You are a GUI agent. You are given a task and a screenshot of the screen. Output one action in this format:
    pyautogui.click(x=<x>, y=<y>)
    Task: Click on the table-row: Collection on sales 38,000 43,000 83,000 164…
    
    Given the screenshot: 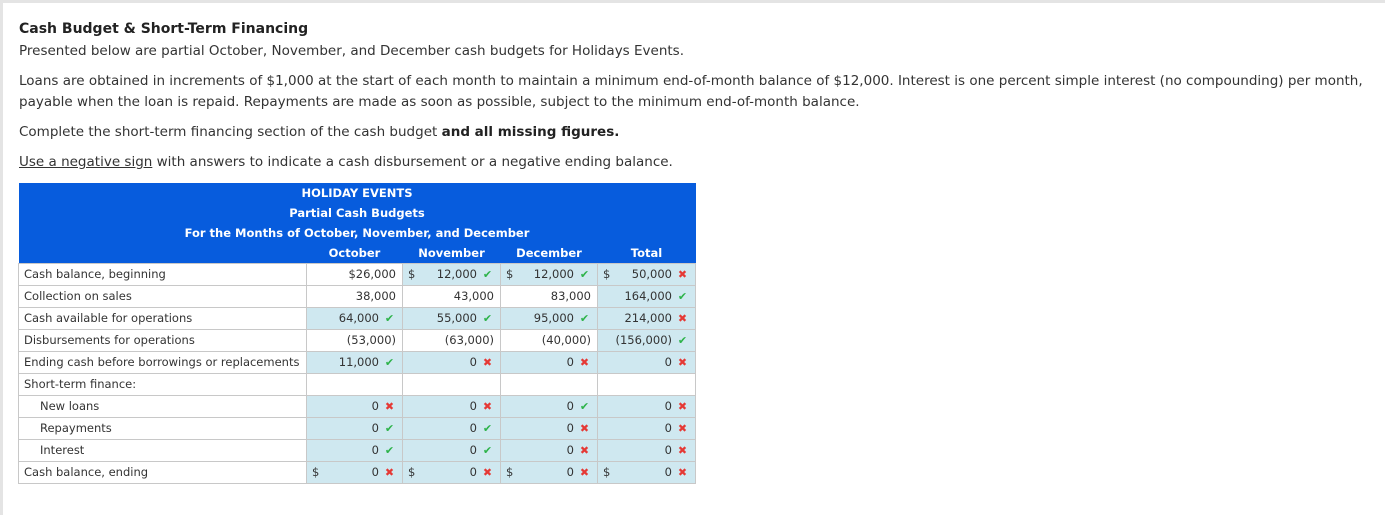 What is the action you would take?
    pyautogui.click(x=357, y=296)
    